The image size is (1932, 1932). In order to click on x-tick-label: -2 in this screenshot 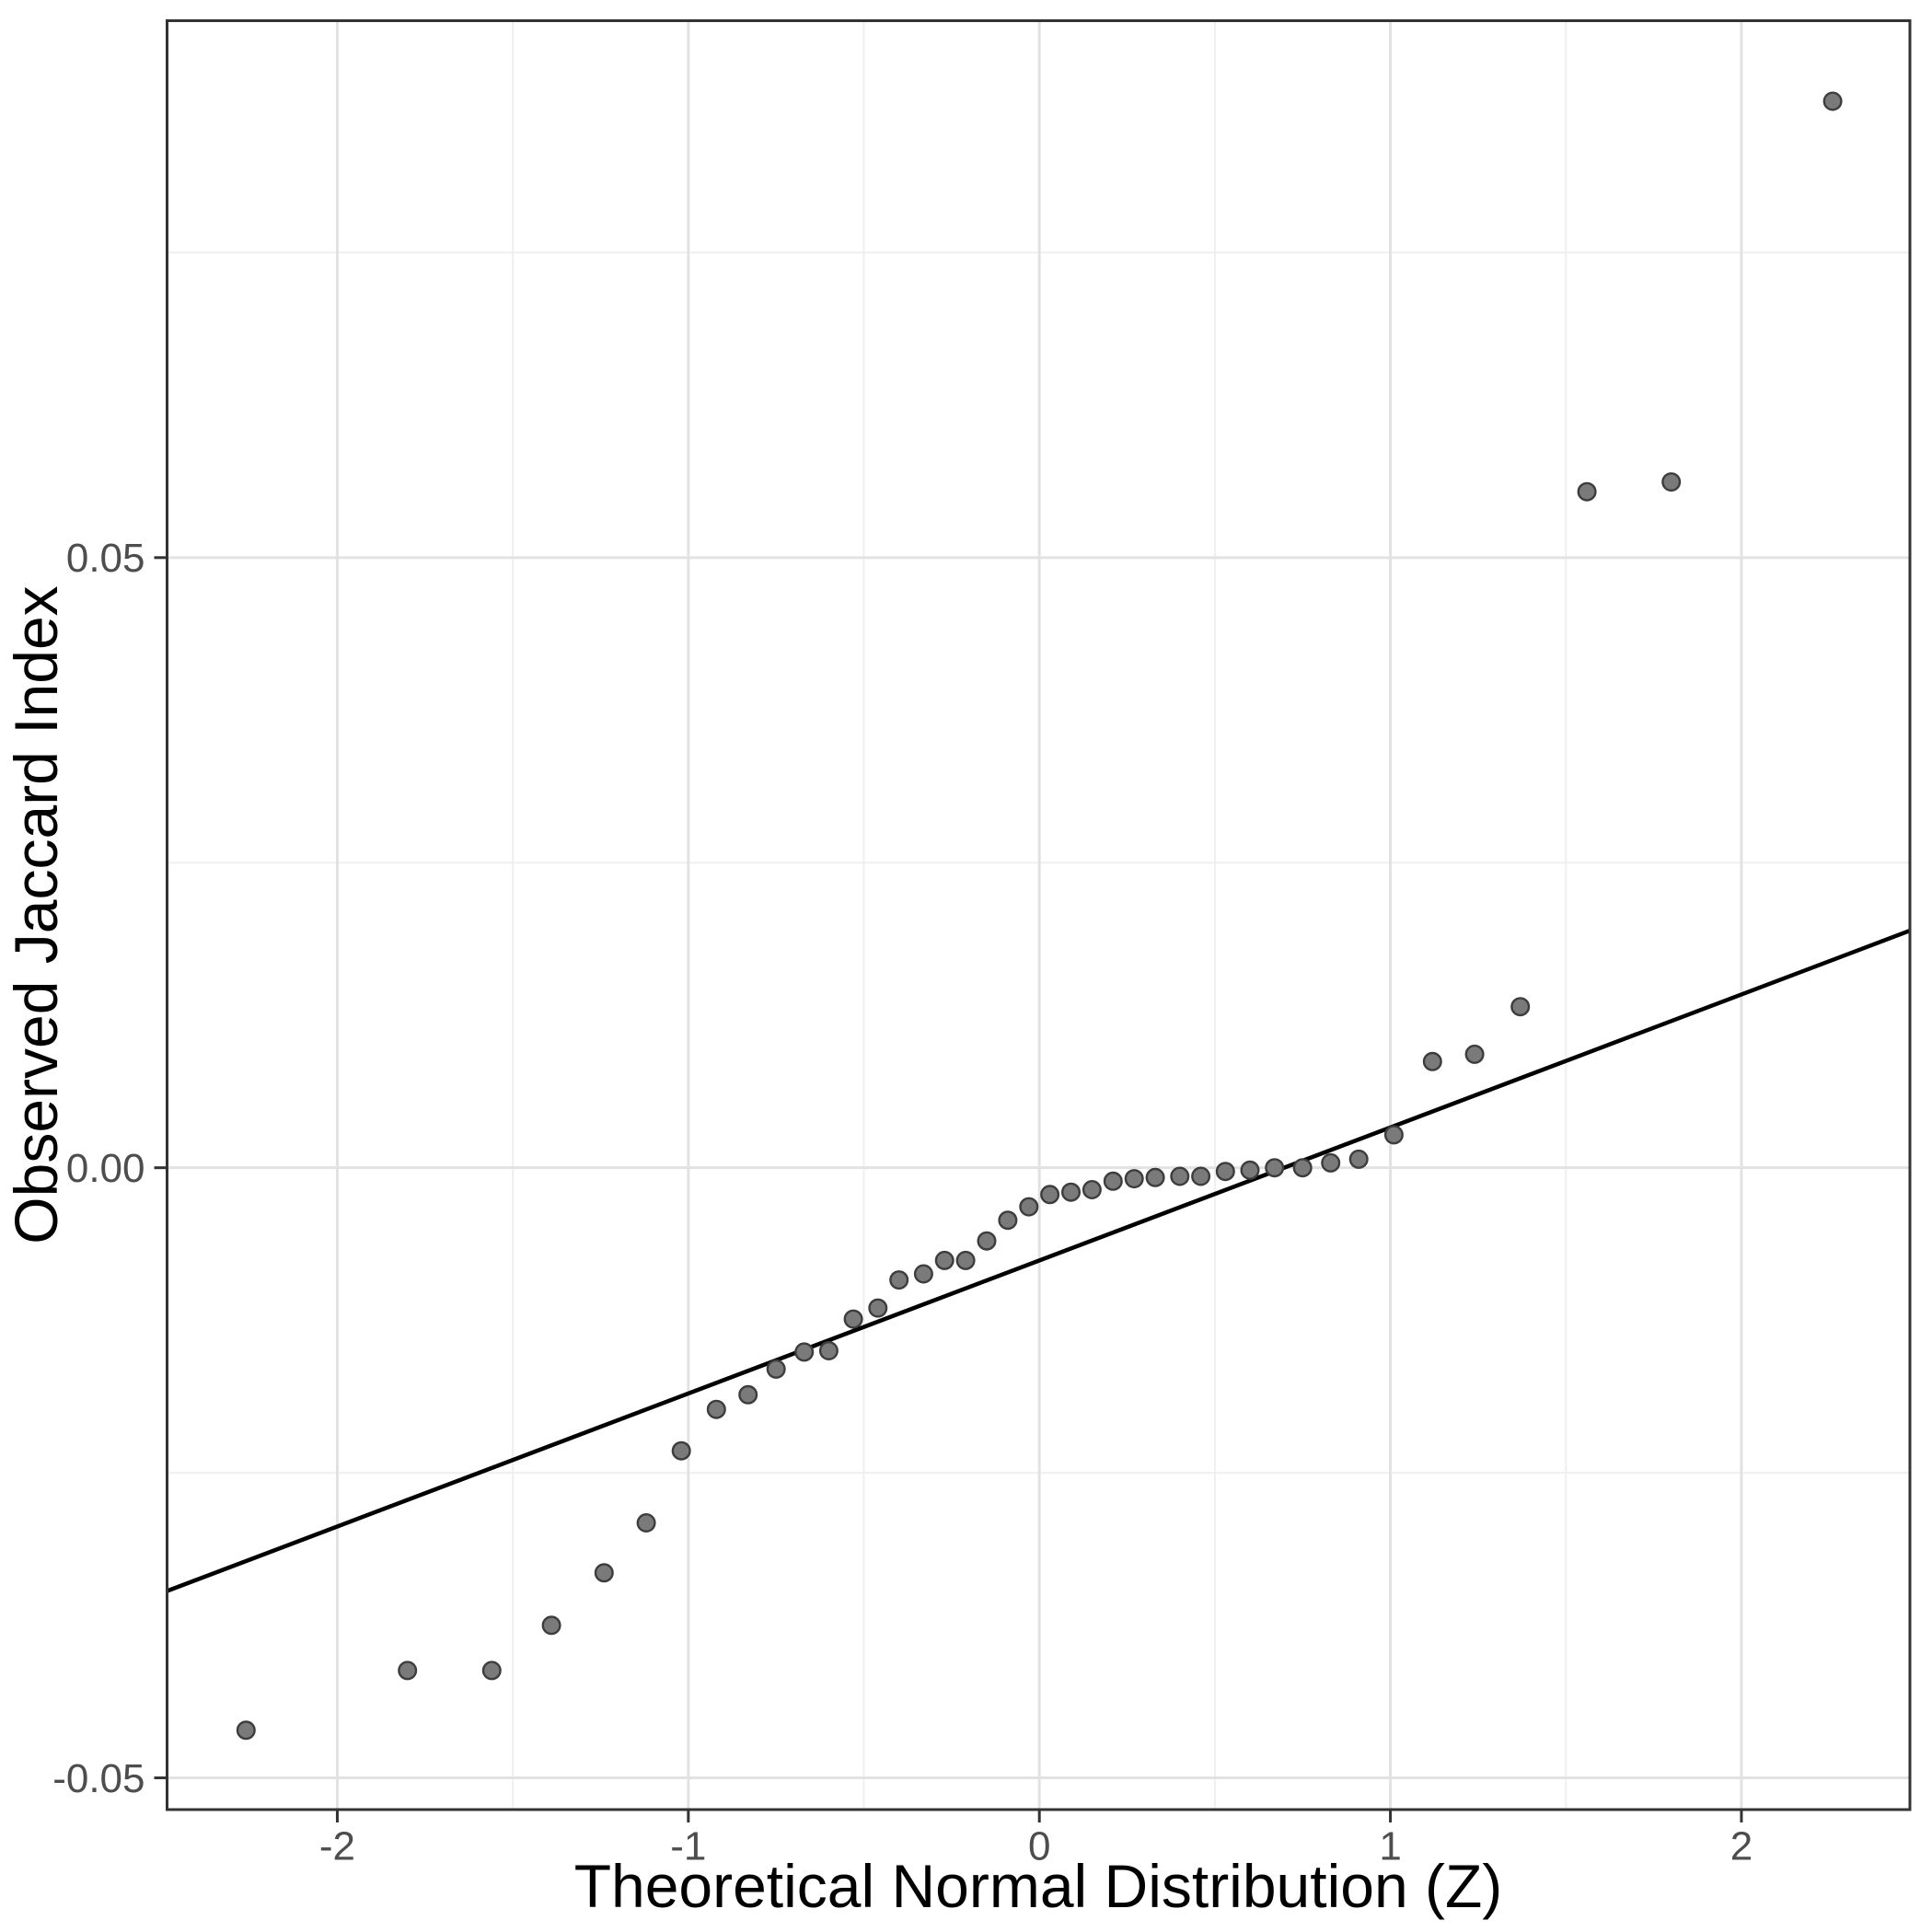, I will do `click(337, 1847)`.